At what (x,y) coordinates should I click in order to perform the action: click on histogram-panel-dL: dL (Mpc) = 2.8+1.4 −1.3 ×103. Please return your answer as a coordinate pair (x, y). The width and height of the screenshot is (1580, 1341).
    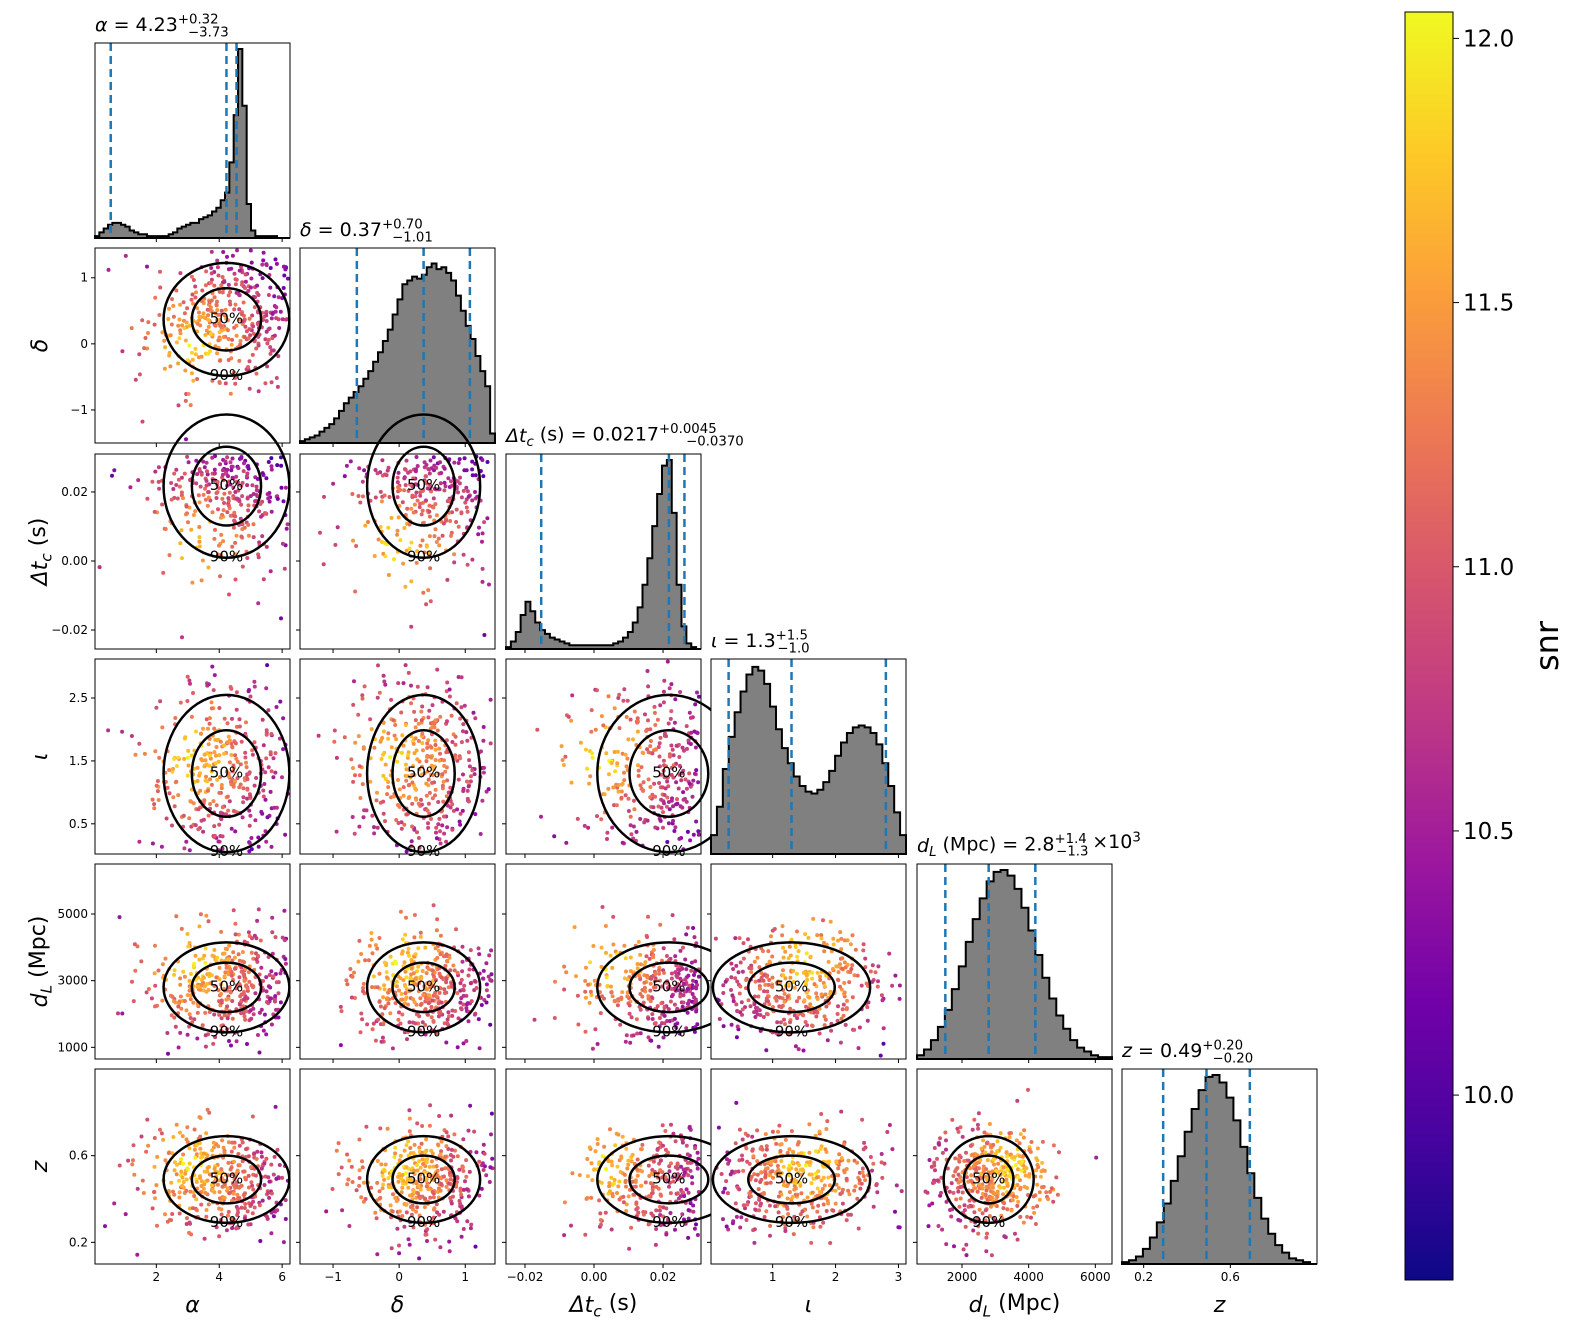
    Looking at the image, I should click on (1028, 946).